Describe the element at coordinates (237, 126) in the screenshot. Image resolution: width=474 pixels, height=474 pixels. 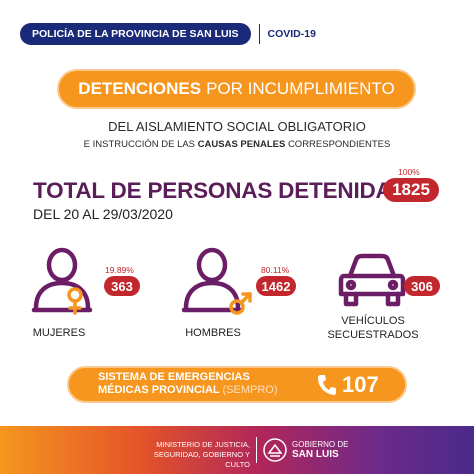
I see `subtitle-line1: DEL AISLAMIENTO SOCIAL OBLIGATORIO` at that location.